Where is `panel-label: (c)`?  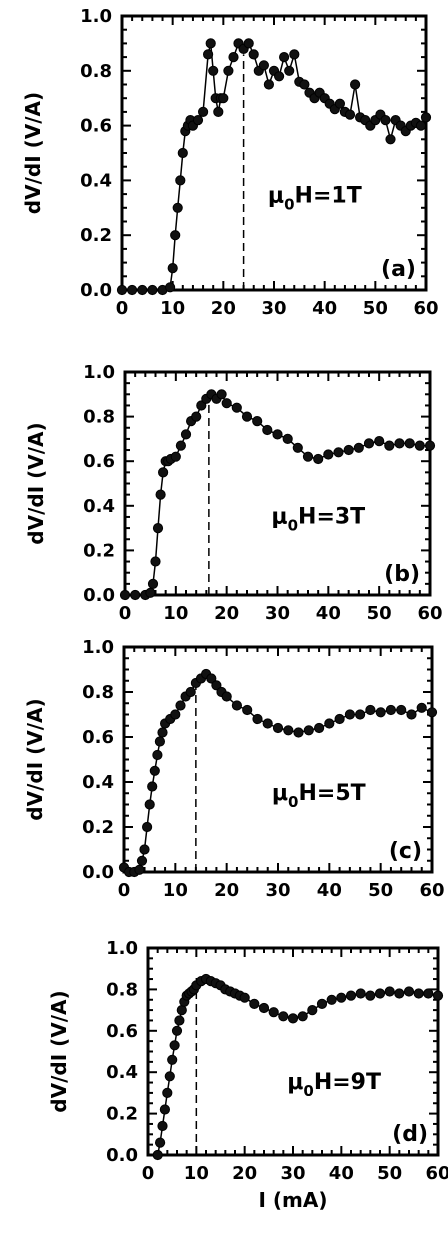 panel-label: (c) is located at coordinates (405, 851).